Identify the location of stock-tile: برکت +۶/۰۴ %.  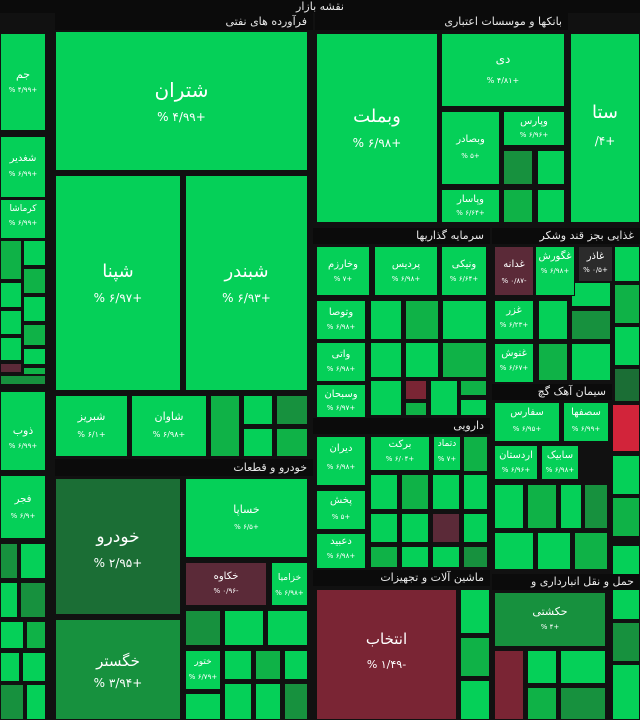
(400, 453).